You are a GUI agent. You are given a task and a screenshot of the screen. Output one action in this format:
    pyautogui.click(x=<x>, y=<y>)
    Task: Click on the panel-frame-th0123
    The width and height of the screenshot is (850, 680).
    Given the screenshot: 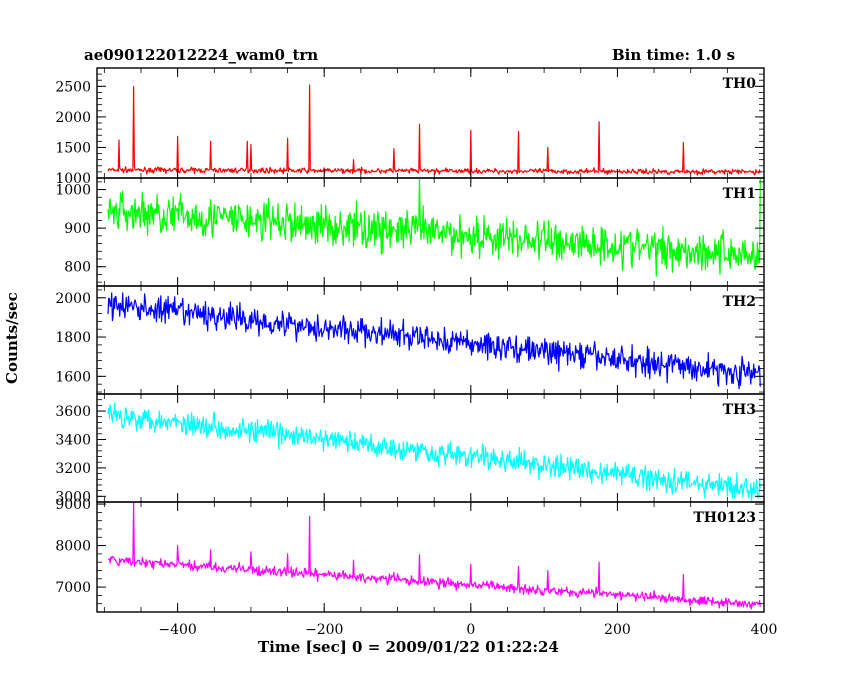 What is the action you would take?
    pyautogui.click(x=430, y=557)
    